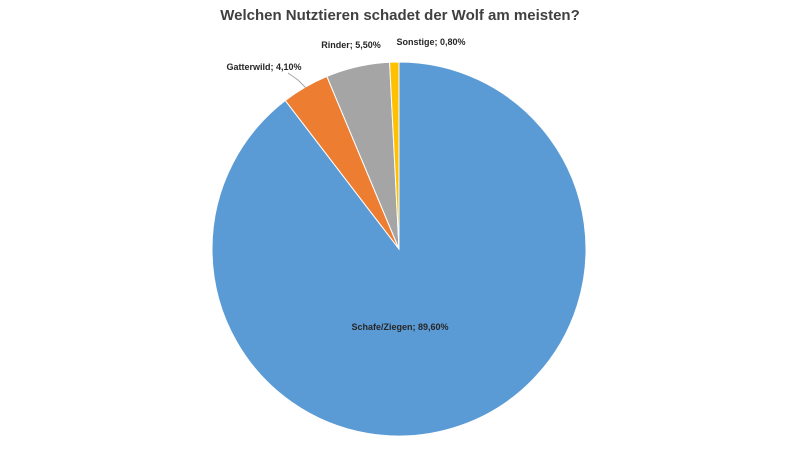 The width and height of the screenshot is (800, 451). I want to click on slice-label-gatterwild: Gatterwild; 4,10%, so click(263, 67).